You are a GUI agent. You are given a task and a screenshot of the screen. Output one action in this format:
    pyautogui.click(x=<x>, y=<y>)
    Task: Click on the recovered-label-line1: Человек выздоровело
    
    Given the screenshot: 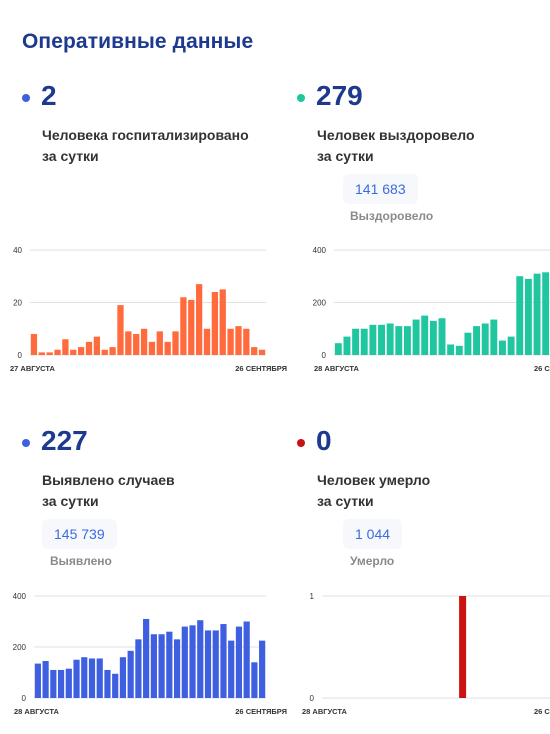 What is the action you would take?
    pyautogui.click(x=396, y=135)
    